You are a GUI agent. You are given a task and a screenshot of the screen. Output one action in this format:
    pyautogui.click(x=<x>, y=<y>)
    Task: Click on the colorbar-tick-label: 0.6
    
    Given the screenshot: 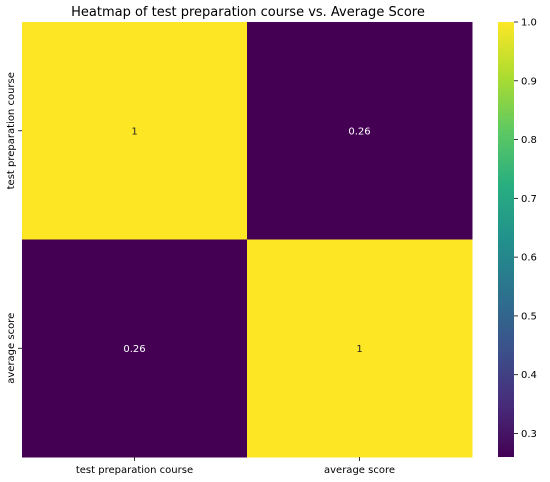 What is the action you would take?
    pyautogui.click(x=529, y=258)
    